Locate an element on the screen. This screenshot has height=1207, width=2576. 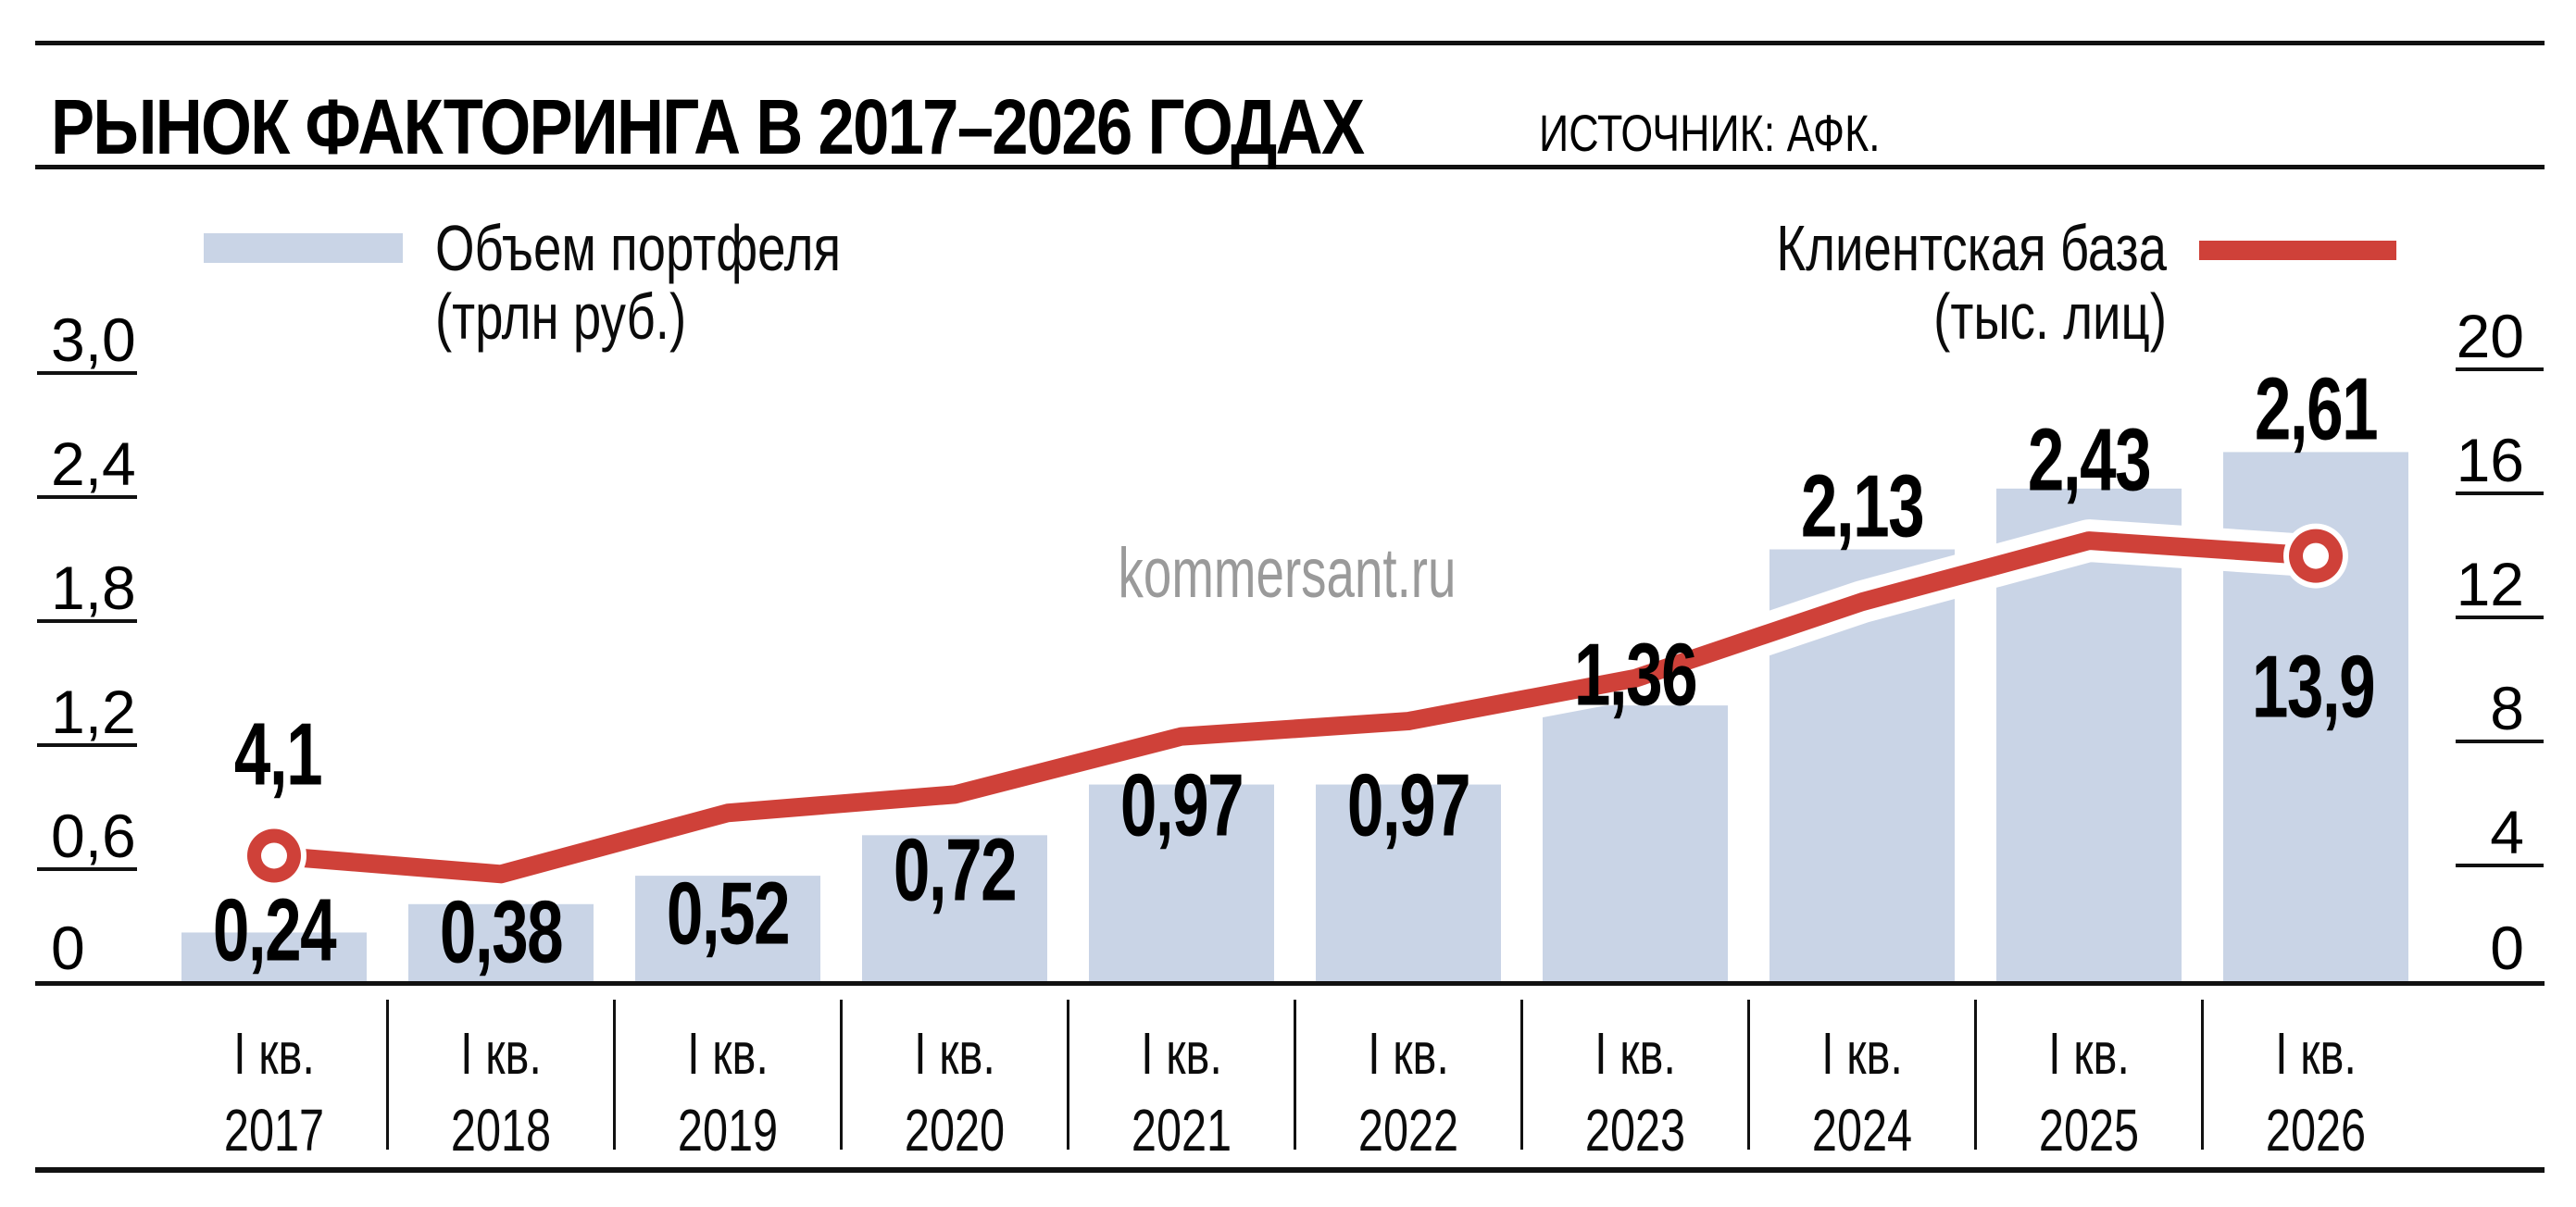
right-axis-tick-label: 16 is located at coordinates (2490, 460).